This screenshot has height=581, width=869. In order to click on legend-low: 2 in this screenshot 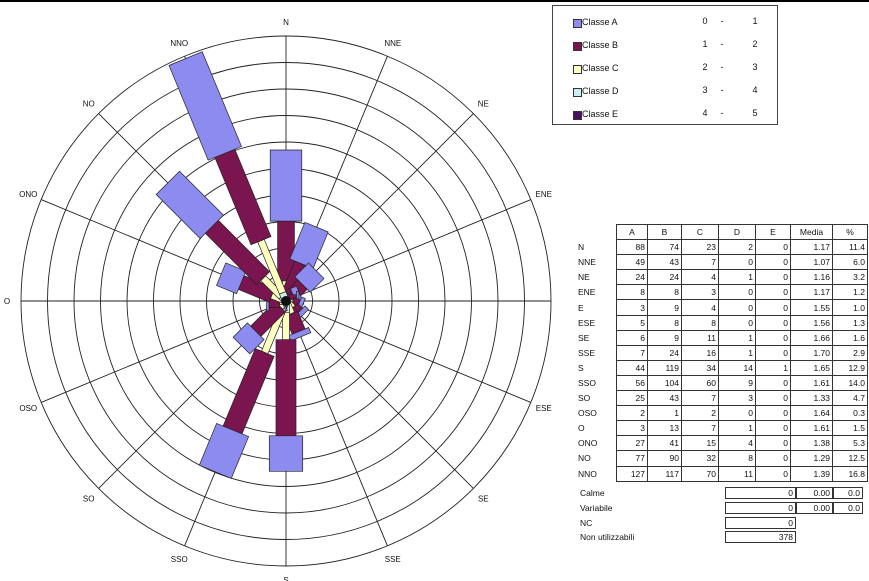, I will do `click(705, 67)`.